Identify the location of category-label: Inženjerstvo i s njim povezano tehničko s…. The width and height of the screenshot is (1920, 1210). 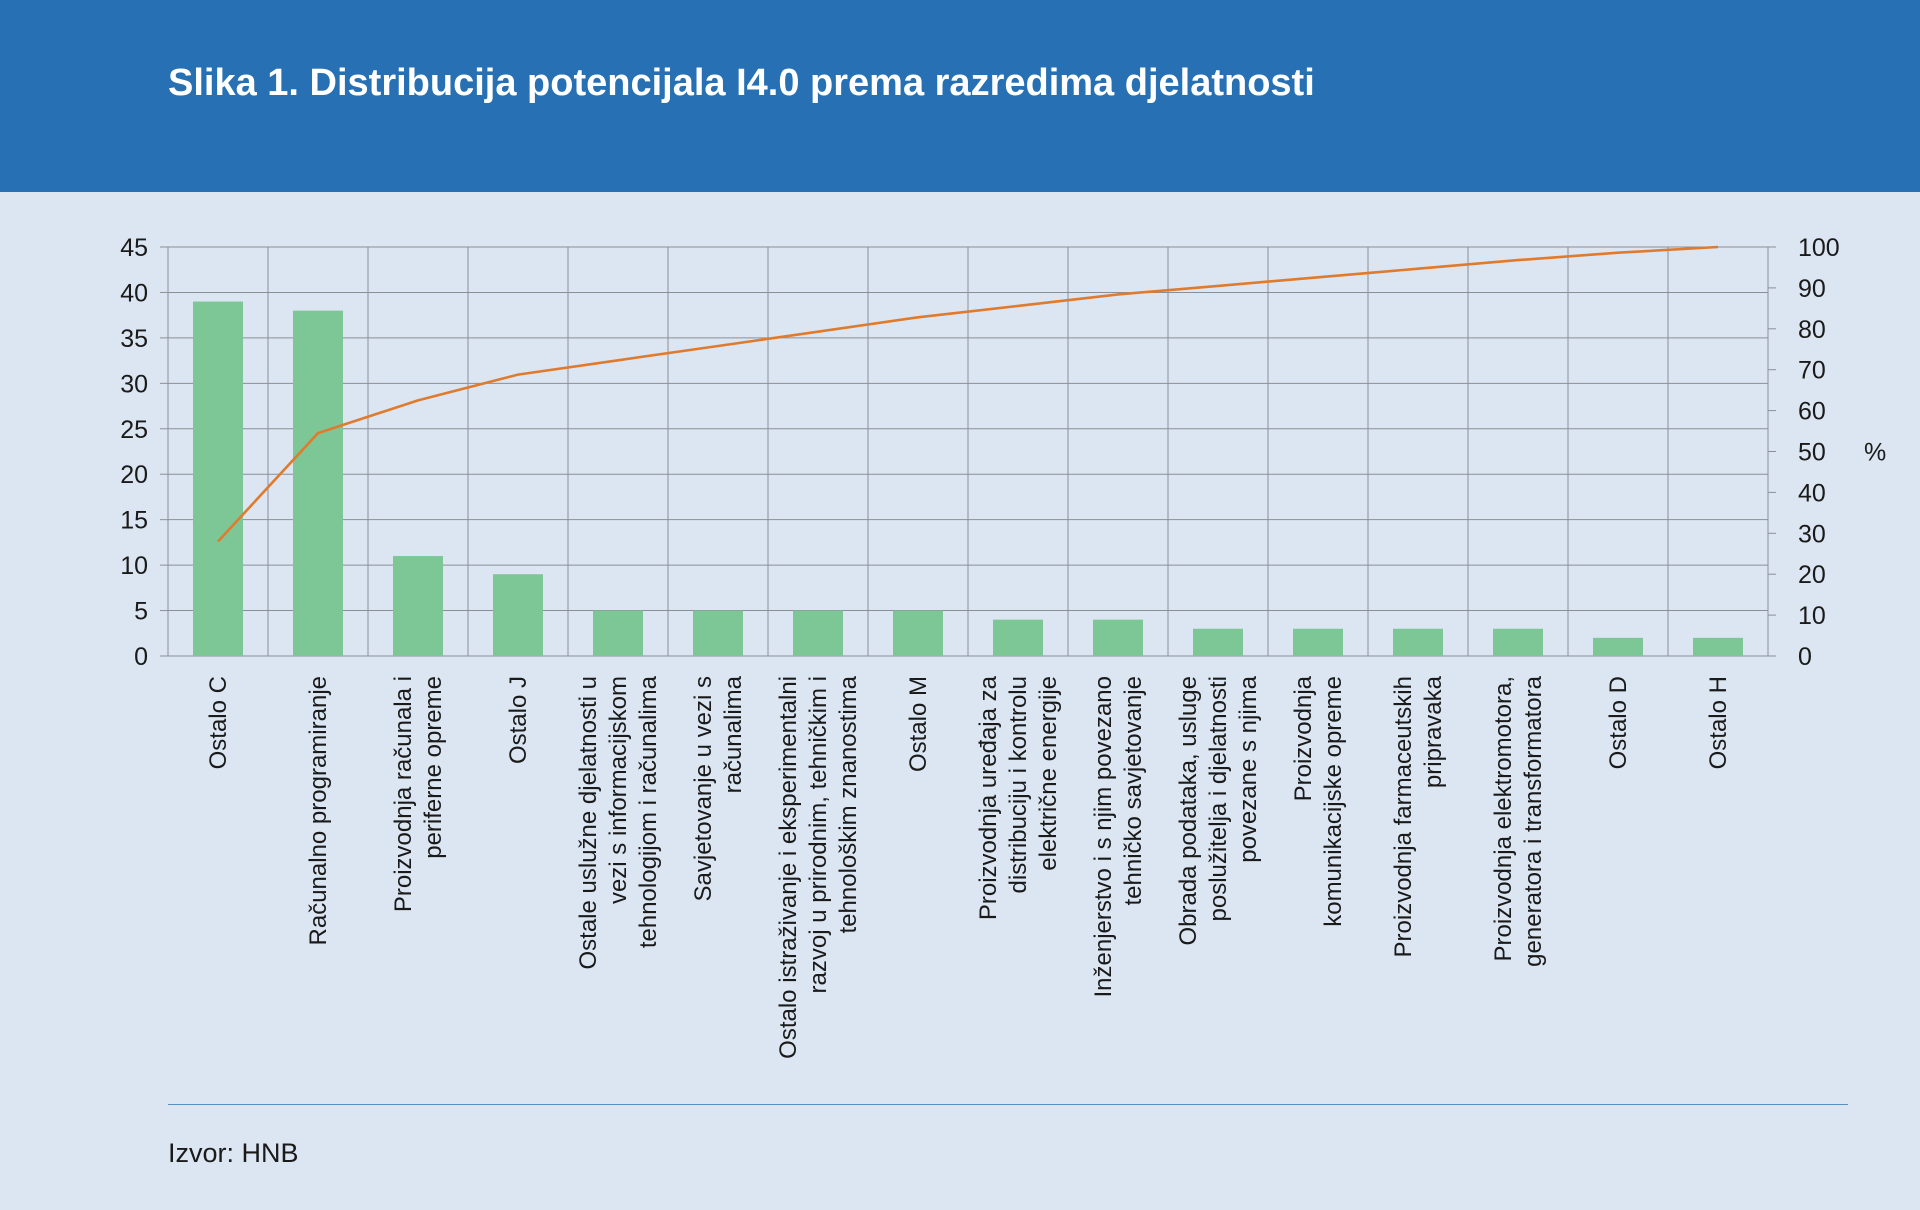
(1118, 837).